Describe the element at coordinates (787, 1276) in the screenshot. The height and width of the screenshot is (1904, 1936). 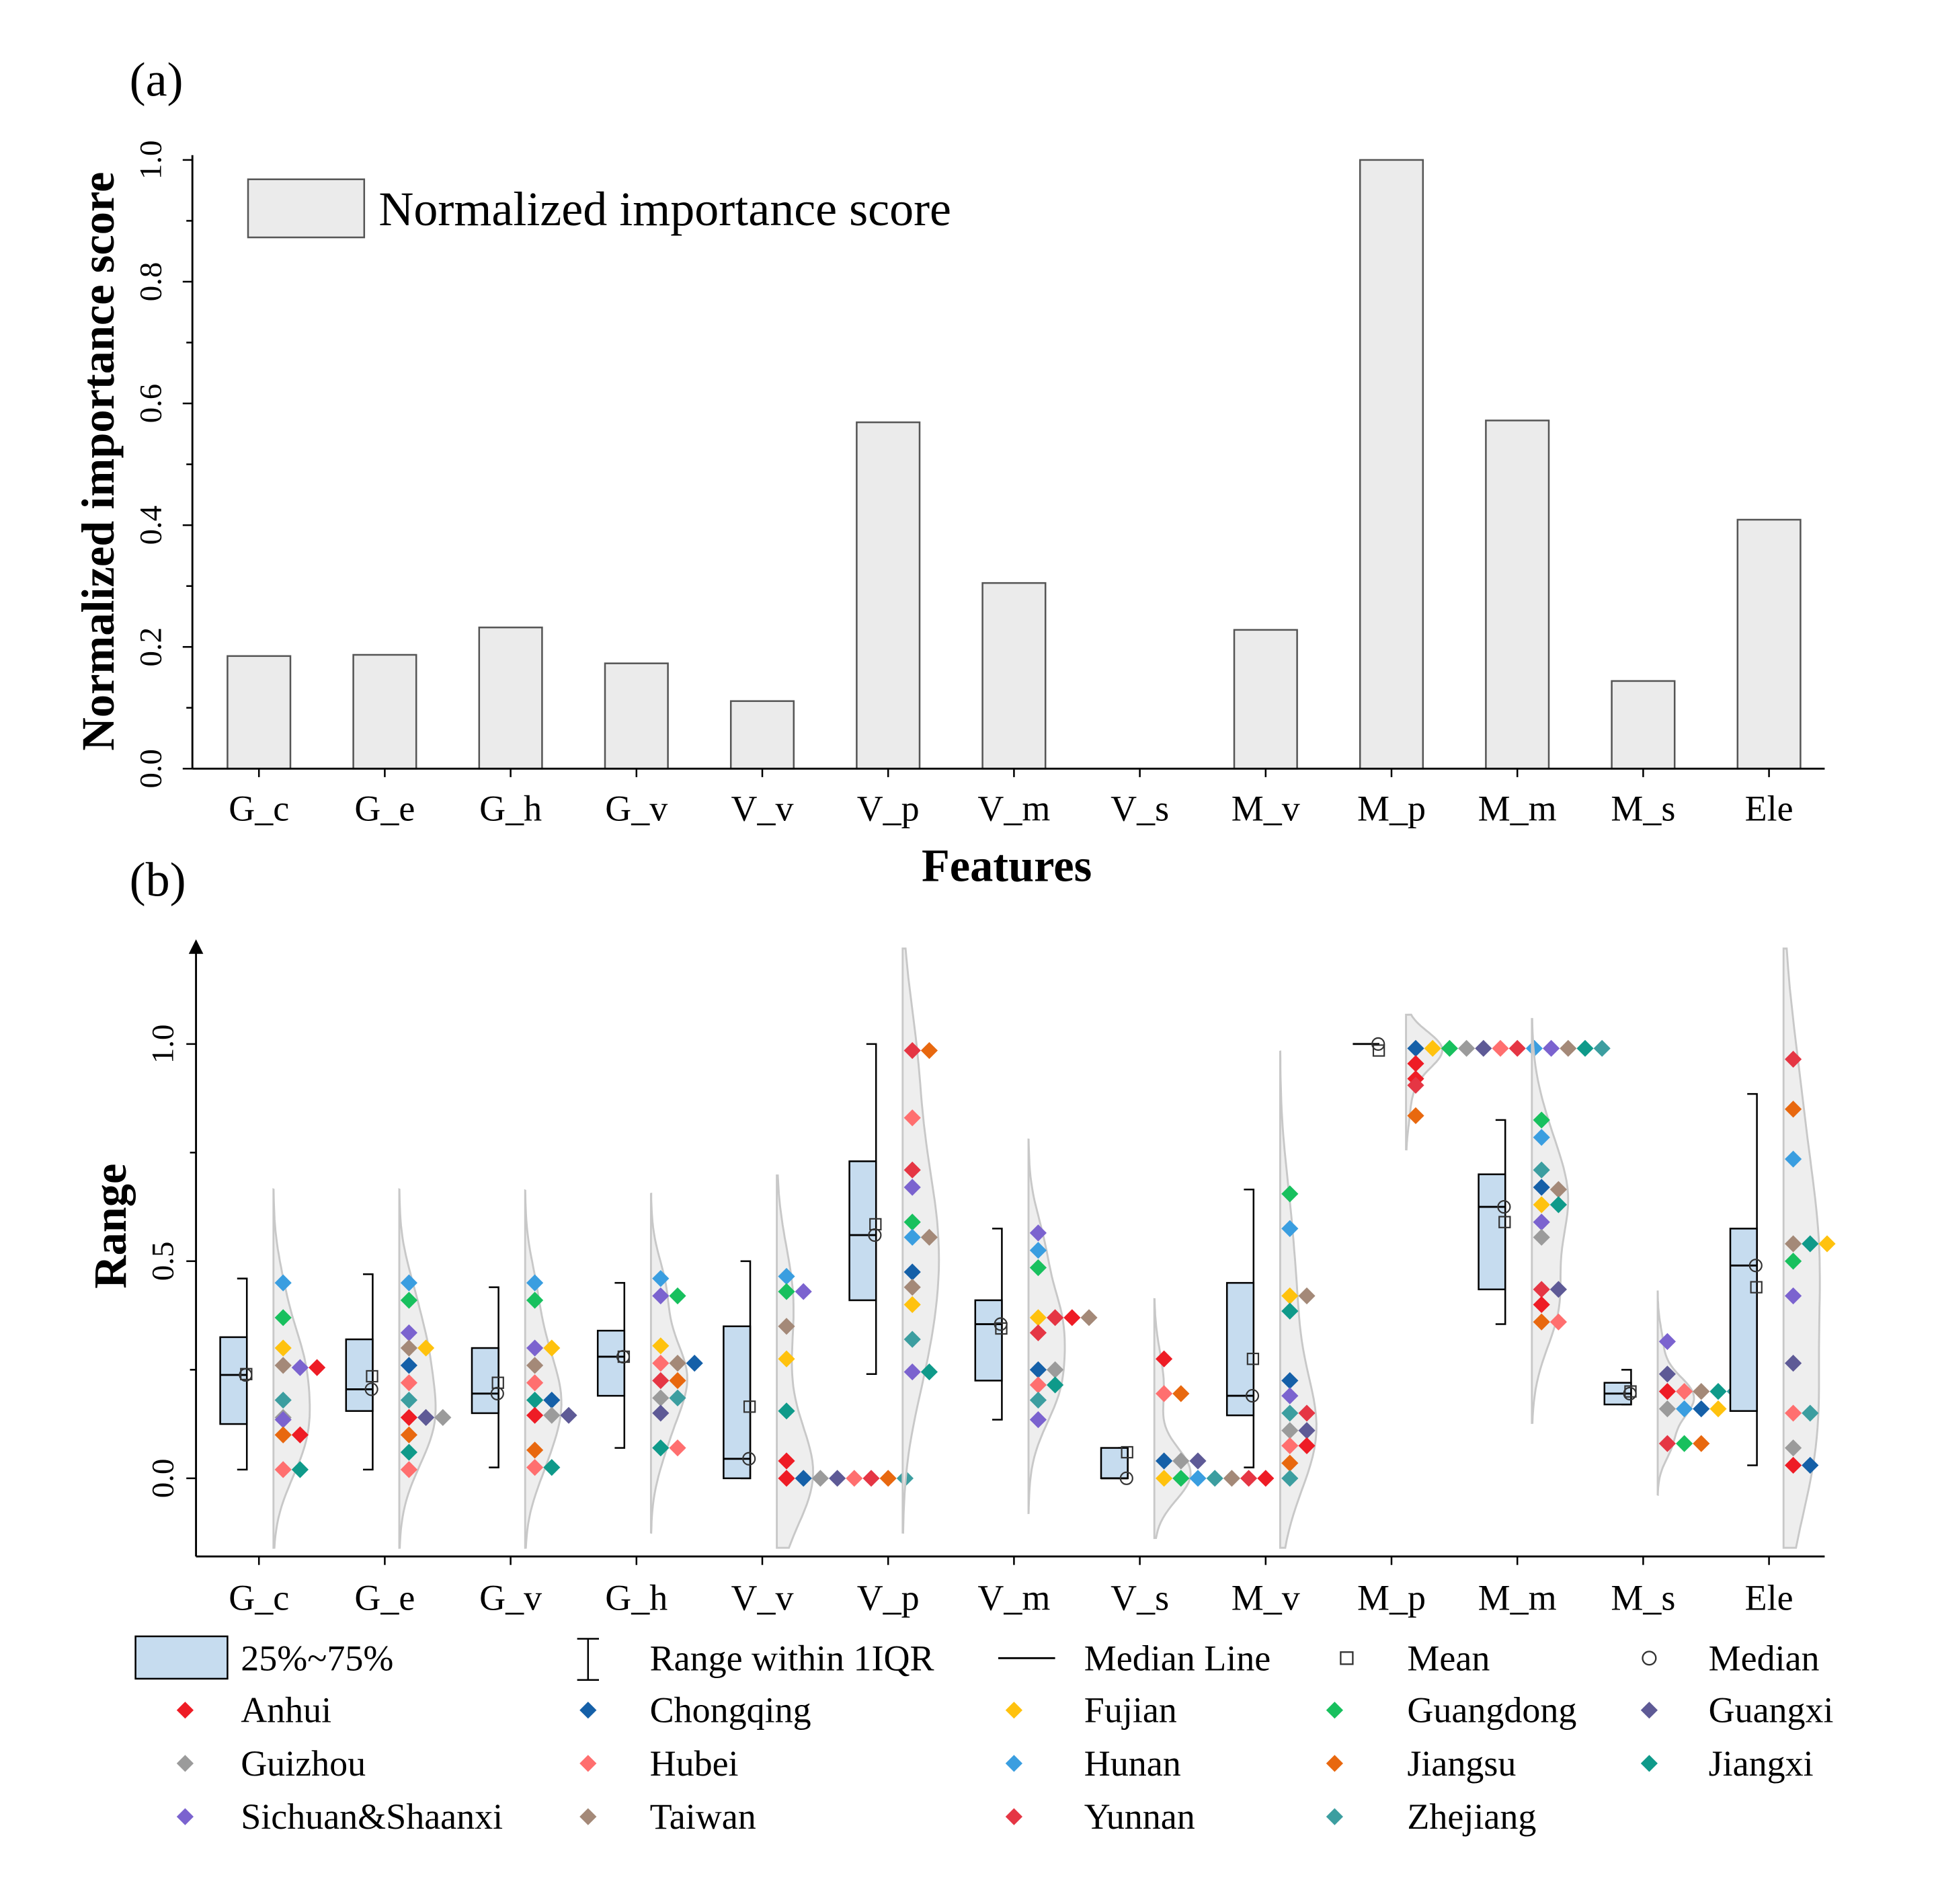
I see `point-v-v-hunan` at that location.